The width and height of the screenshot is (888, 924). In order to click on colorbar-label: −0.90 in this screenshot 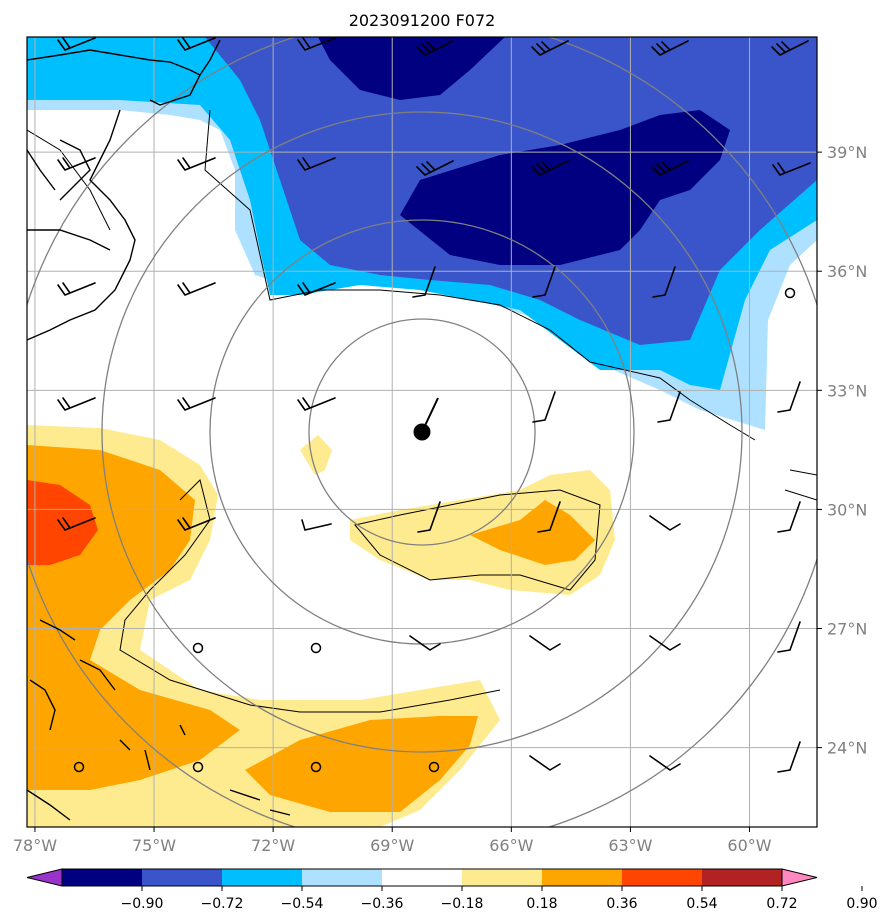, I will do `click(142, 904)`.